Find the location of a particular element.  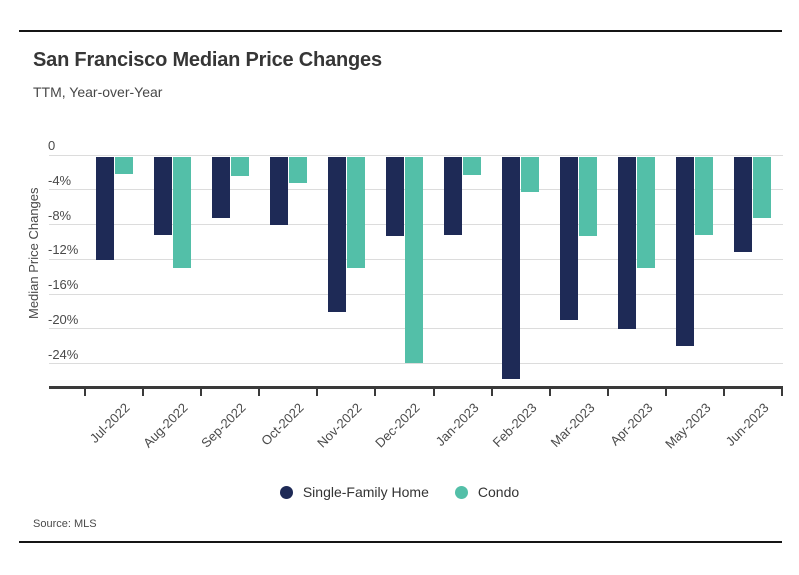

bar-condo-may-2023 is located at coordinates (704, 195).